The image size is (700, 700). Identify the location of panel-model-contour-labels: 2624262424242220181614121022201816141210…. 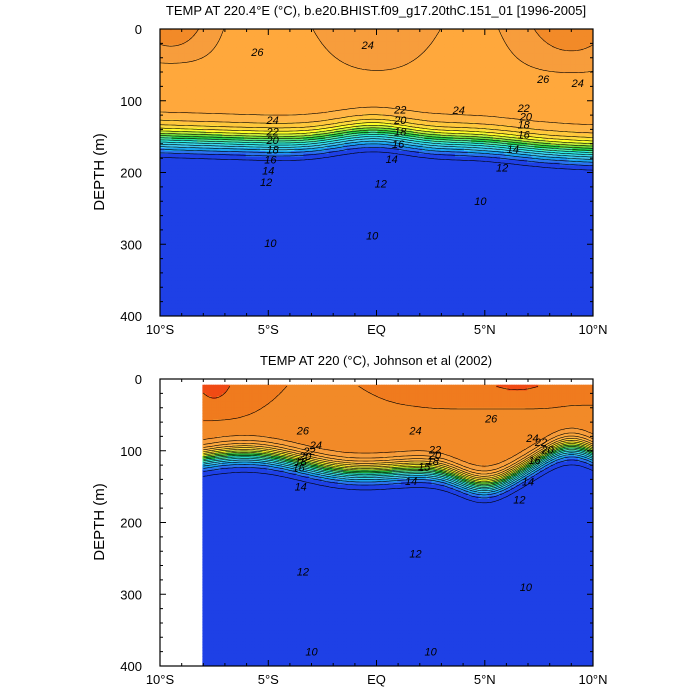
(417, 145).